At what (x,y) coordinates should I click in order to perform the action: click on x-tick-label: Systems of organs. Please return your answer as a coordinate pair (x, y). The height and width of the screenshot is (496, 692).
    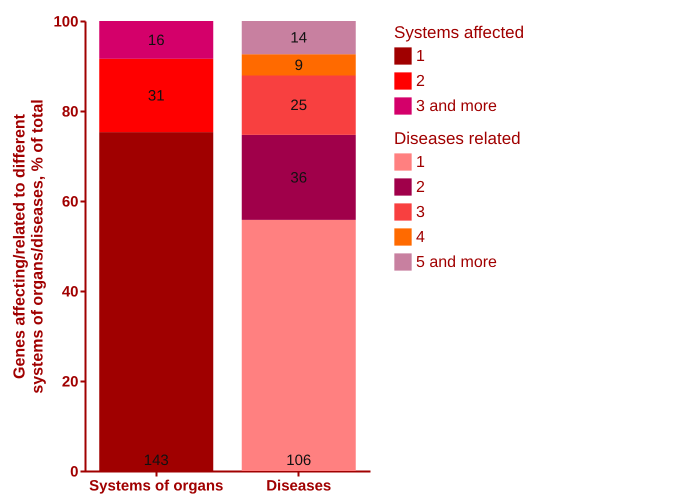
    Looking at the image, I should click on (156, 486).